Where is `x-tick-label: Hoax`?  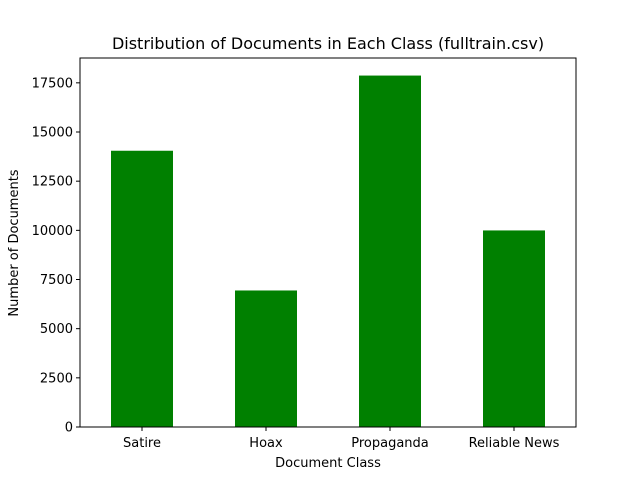
x-tick-label: Hoax is located at coordinates (266, 443).